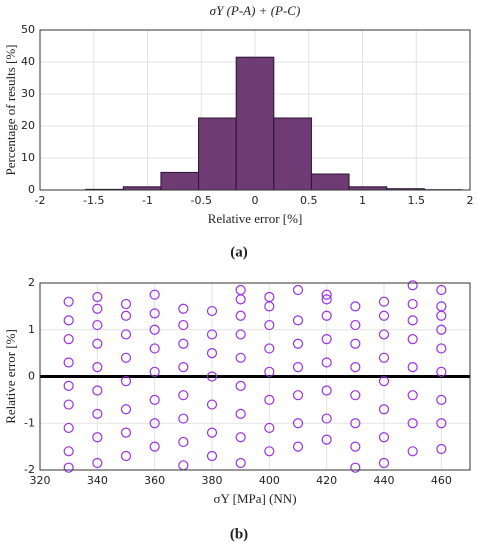 Image resolution: width=478 pixels, height=550 pixels. I want to click on x-tick-label: 1.5, so click(417, 200).